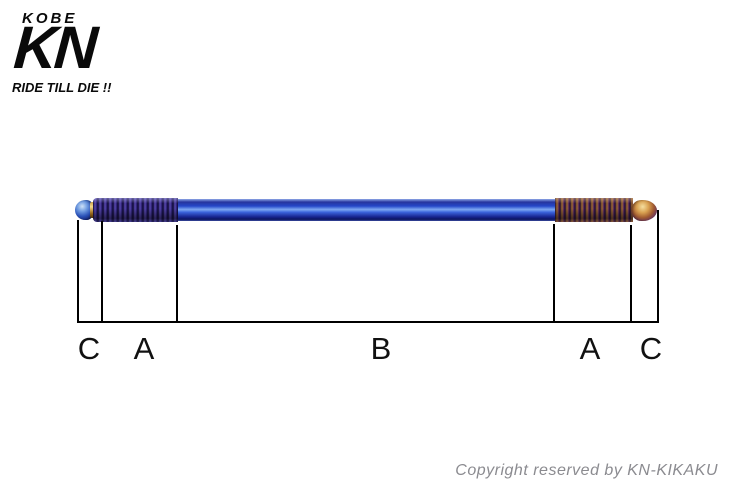  Describe the element at coordinates (554, 273) in the screenshot. I see `dimension-tick-a-right-inner` at that location.